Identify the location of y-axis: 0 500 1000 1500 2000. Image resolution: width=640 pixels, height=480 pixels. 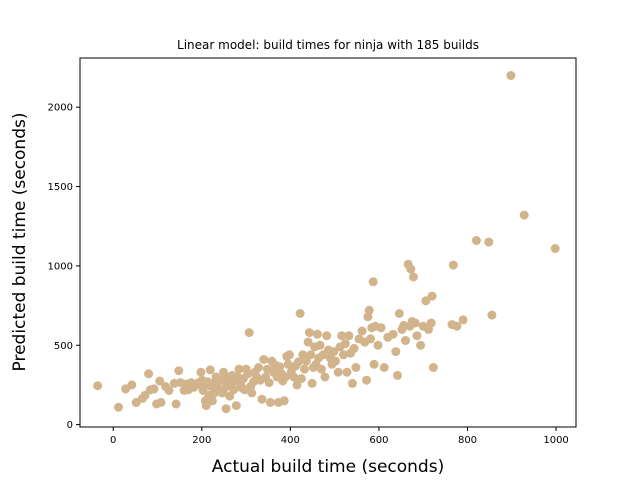
(64, 267).